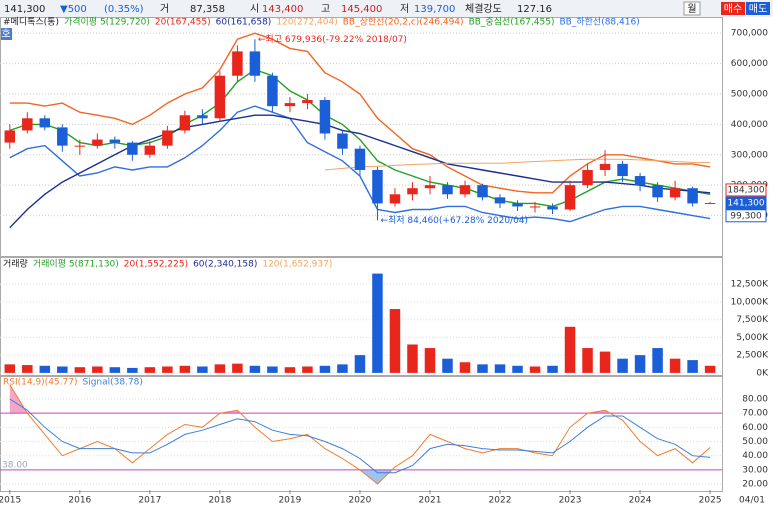 This screenshot has height=506, width=773. What do you see at coordinates (752, 338) in the screenshot?
I see `y-tick-label: 5,000K` at bounding box center [752, 338].